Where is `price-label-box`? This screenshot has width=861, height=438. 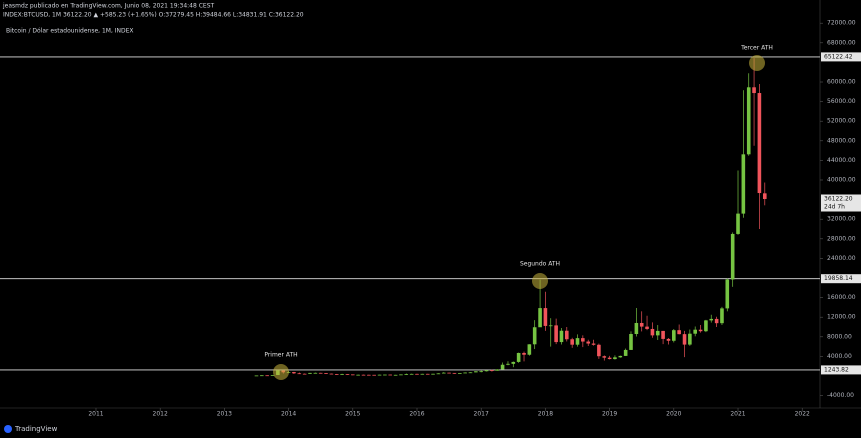 price-label-box is located at coordinates (841, 203).